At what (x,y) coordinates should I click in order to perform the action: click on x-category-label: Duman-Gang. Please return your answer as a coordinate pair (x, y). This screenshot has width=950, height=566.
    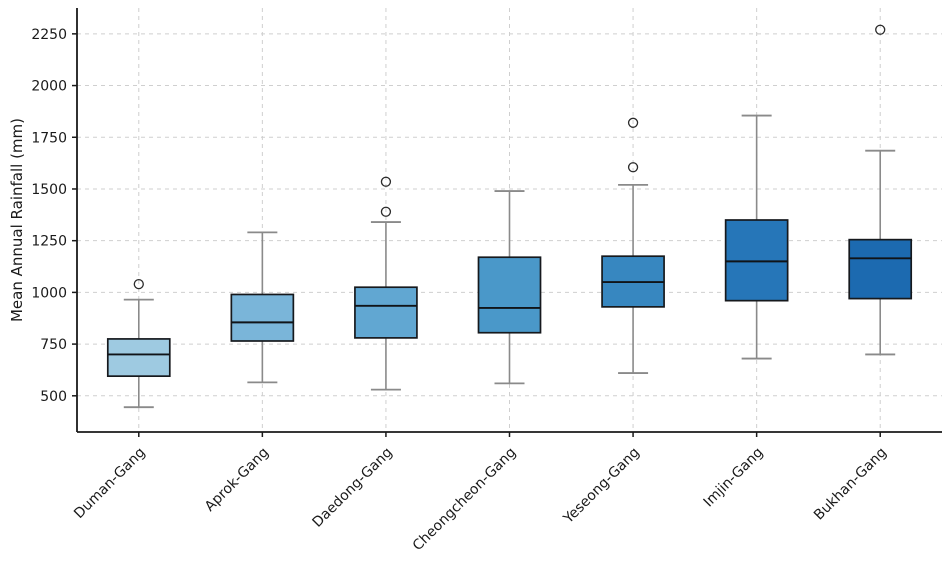
    Looking at the image, I should click on (109, 483).